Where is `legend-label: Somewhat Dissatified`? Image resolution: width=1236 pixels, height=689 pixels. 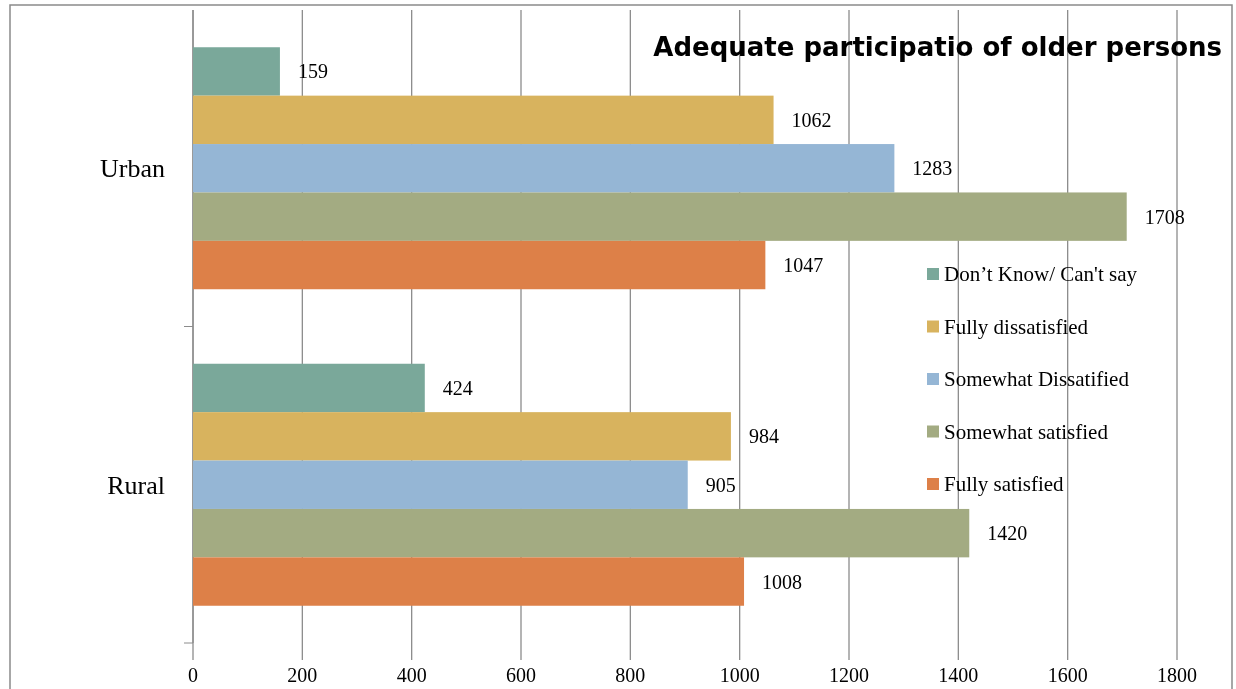 legend-label: Somewhat Dissatified is located at coordinates (1037, 379).